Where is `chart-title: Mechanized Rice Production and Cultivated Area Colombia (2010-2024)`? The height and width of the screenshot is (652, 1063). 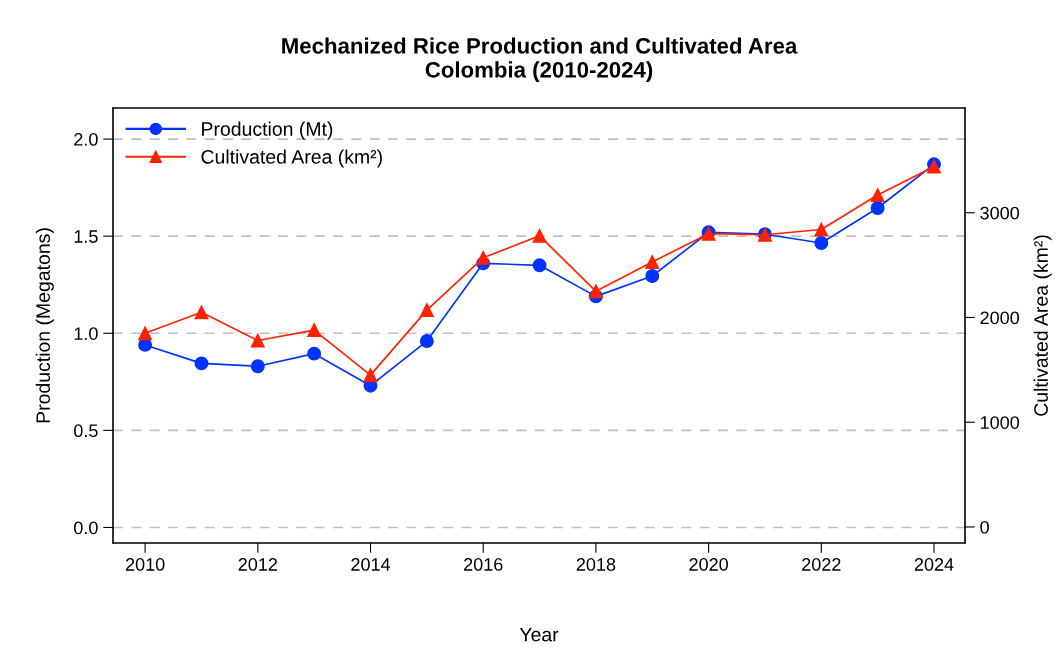 chart-title: Mechanized Rice Production and Cultivated Area Colombia (2010-2024) is located at coordinates (540, 60).